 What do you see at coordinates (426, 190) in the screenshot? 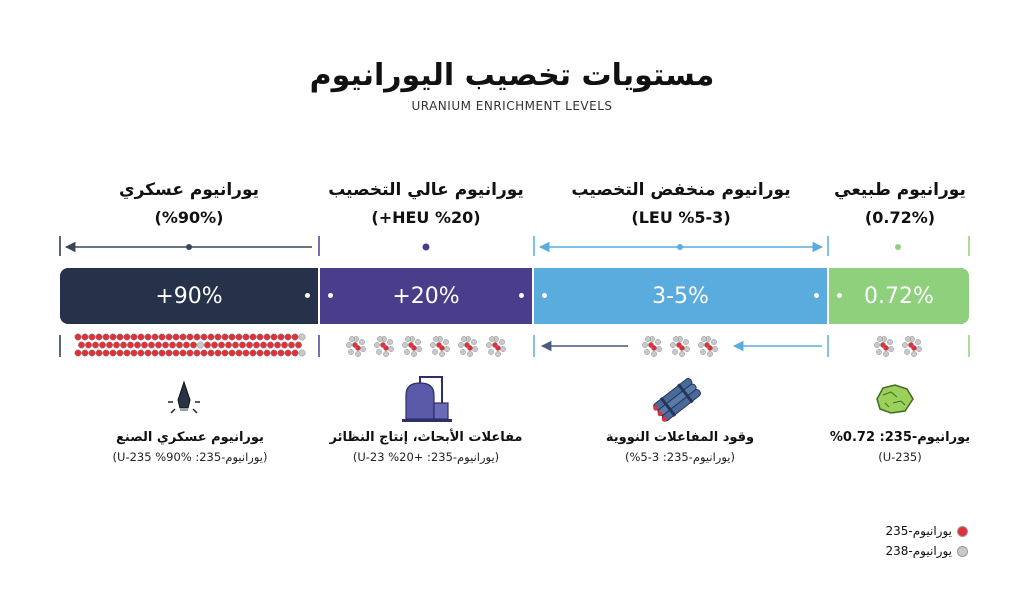
I see `level-heu-name: يورانيوم عالي التخصيب` at bounding box center [426, 190].